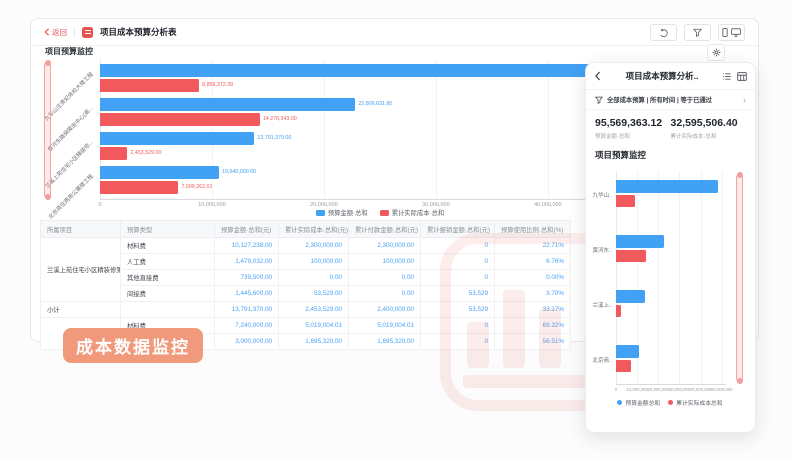  I want to click on panel-chart-legend: 预算金额总和 累计实际成本总和, so click(670, 402).